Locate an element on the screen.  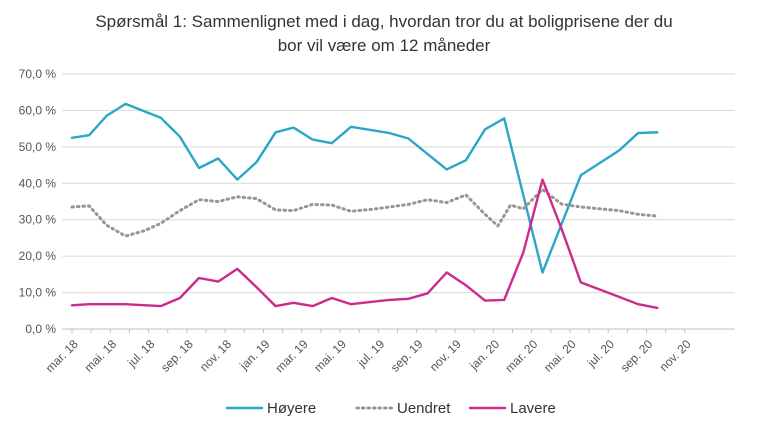
x-tick-label: jan. 20 is located at coordinates (484, 355).